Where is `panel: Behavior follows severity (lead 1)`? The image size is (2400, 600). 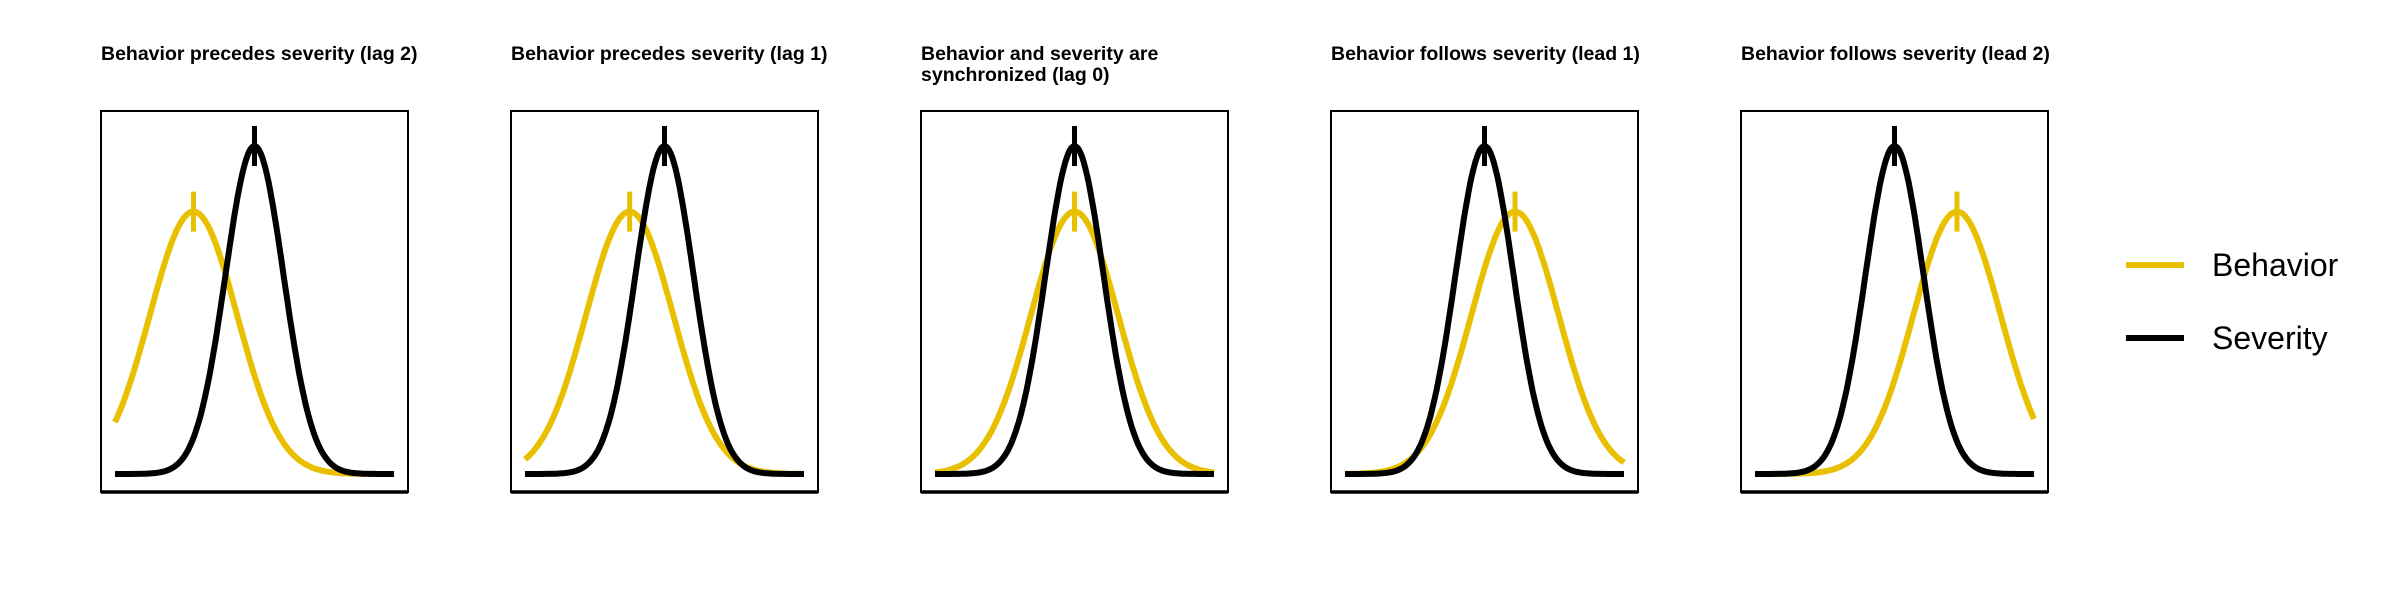
panel: Behavior follows severity (lead 1) is located at coordinates (1485, 268).